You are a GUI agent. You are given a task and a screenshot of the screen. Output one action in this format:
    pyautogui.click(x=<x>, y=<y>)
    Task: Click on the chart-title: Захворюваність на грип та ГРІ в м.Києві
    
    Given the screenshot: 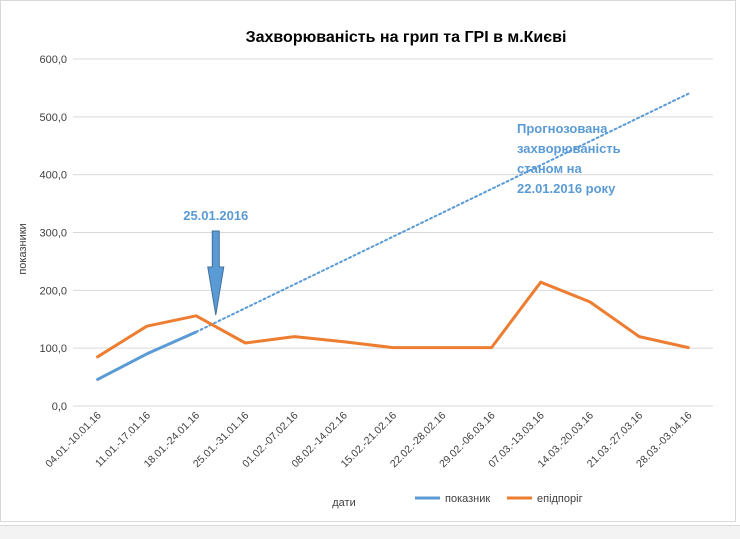 What is the action you would take?
    pyautogui.click(x=406, y=37)
    